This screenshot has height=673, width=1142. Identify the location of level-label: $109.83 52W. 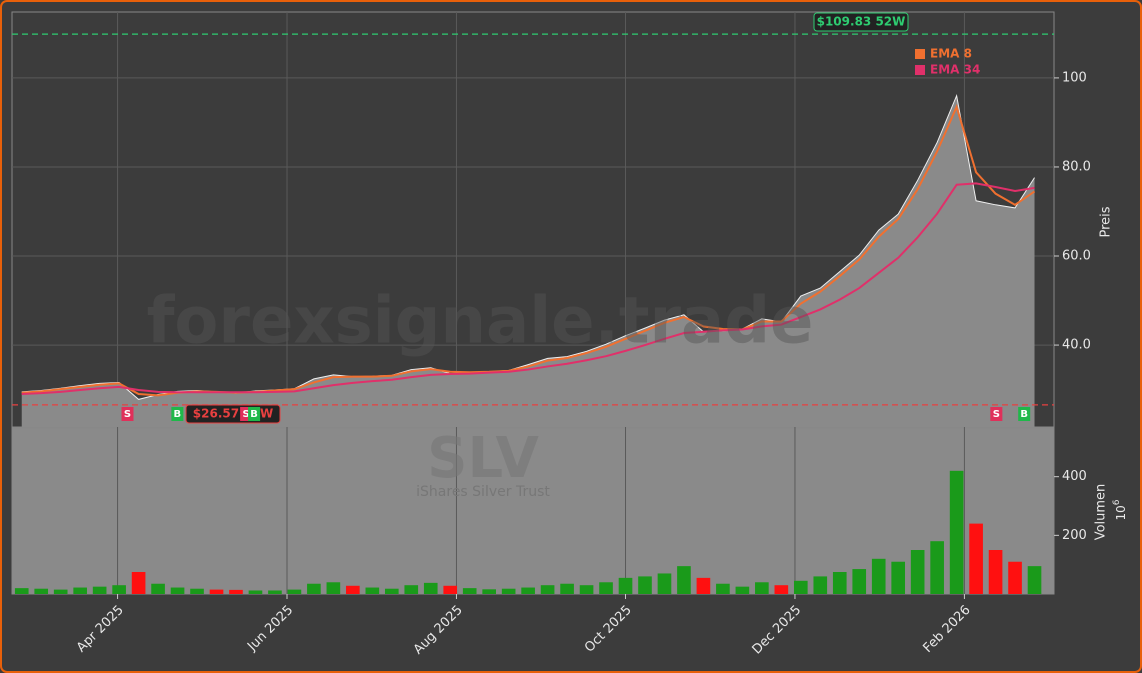
(861, 22).